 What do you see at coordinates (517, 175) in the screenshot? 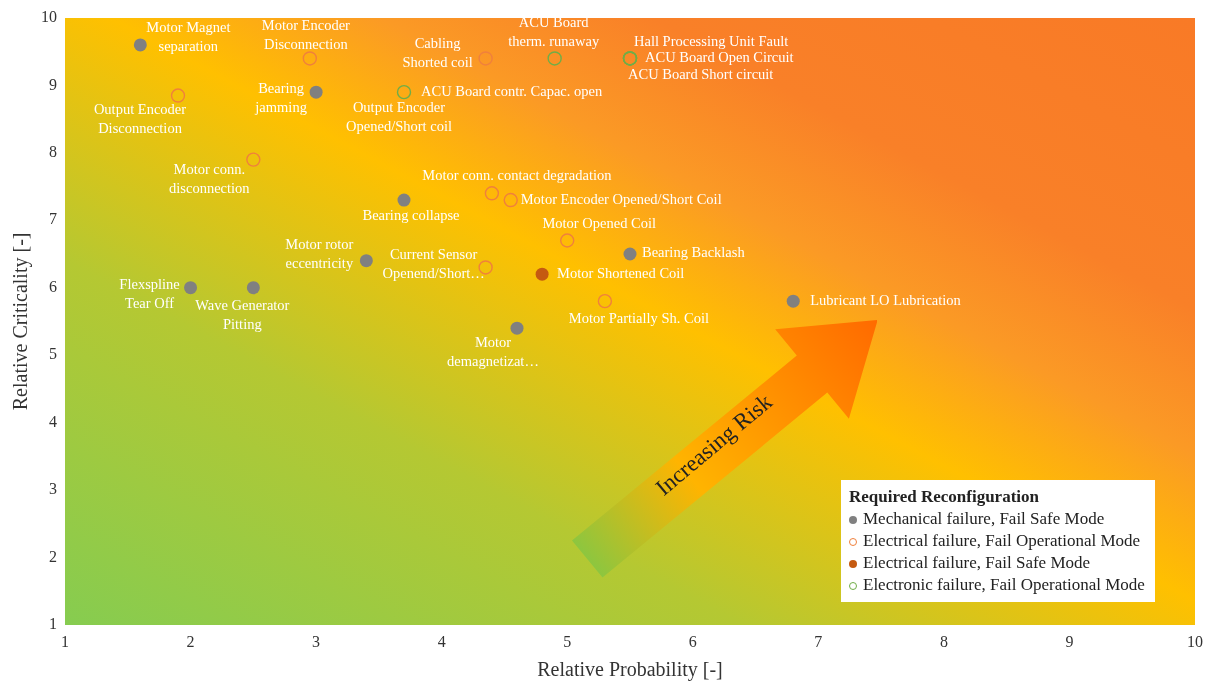
I see `annotation: Motor conn. contact degradation` at bounding box center [517, 175].